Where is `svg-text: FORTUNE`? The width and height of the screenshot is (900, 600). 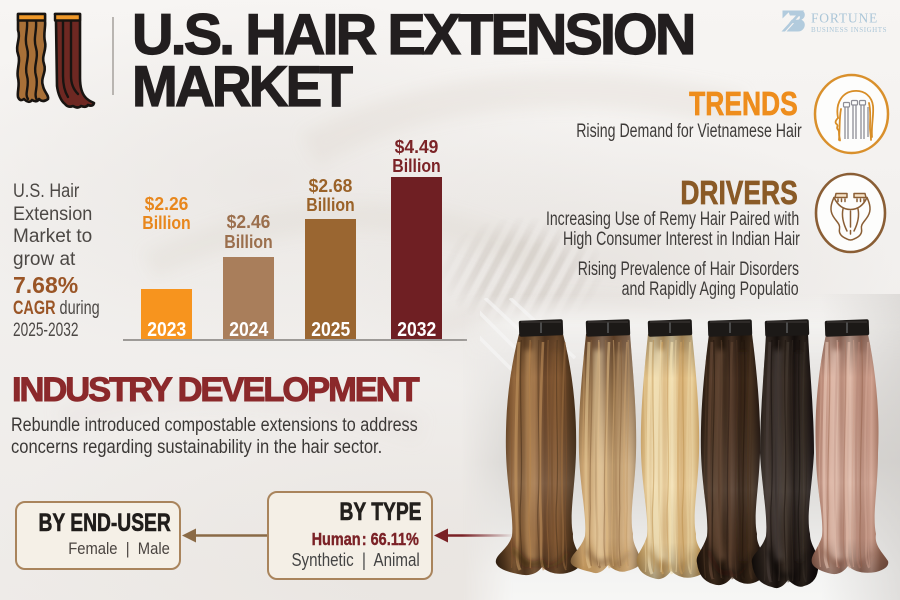
svg-text: FORTUNE is located at coordinates (844, 18).